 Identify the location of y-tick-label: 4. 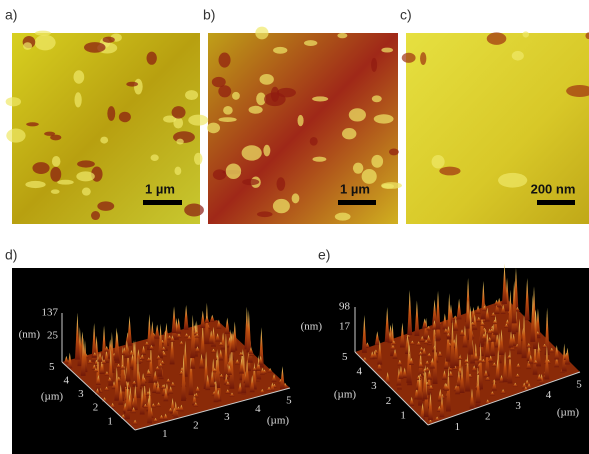
(67, 380).